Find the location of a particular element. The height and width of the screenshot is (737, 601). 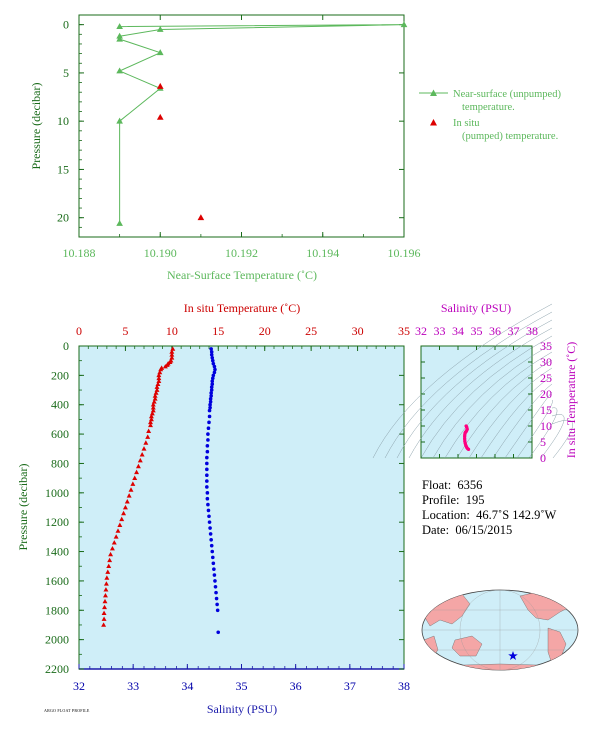

pressure-tick-label: 200 is located at coordinates (60, 375).